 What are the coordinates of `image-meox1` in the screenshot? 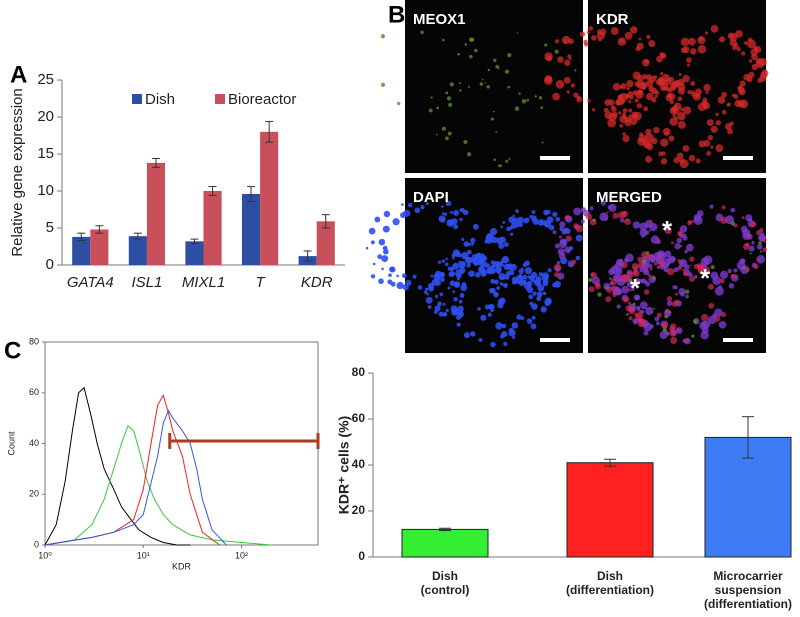 It's located at (494, 86).